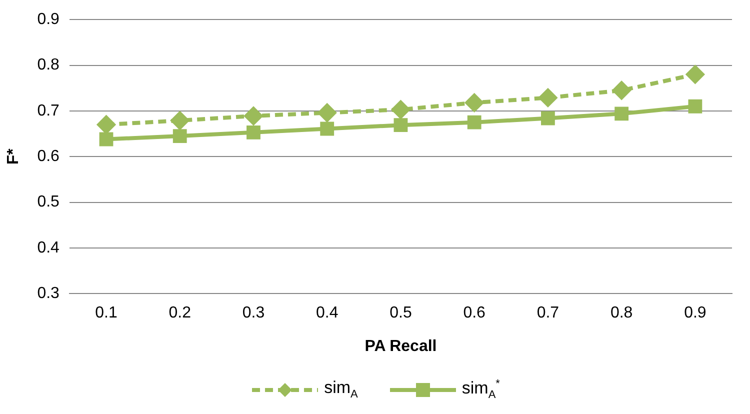 The image size is (750, 414). I want to click on x-tick-label: 0.3, so click(253, 313).